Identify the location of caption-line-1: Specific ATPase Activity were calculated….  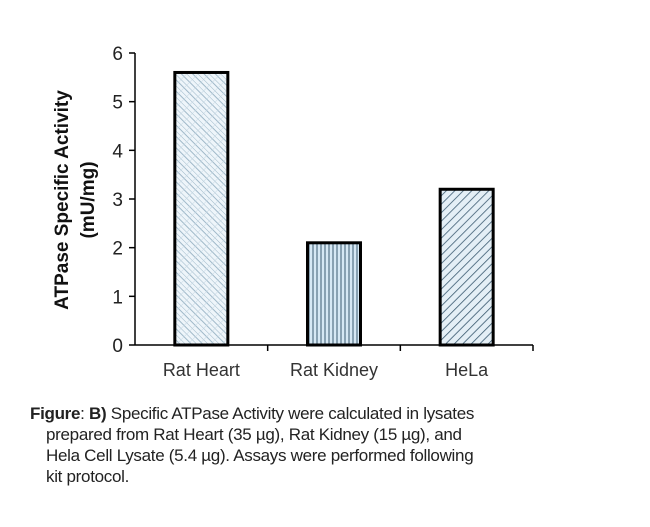
(290, 413).